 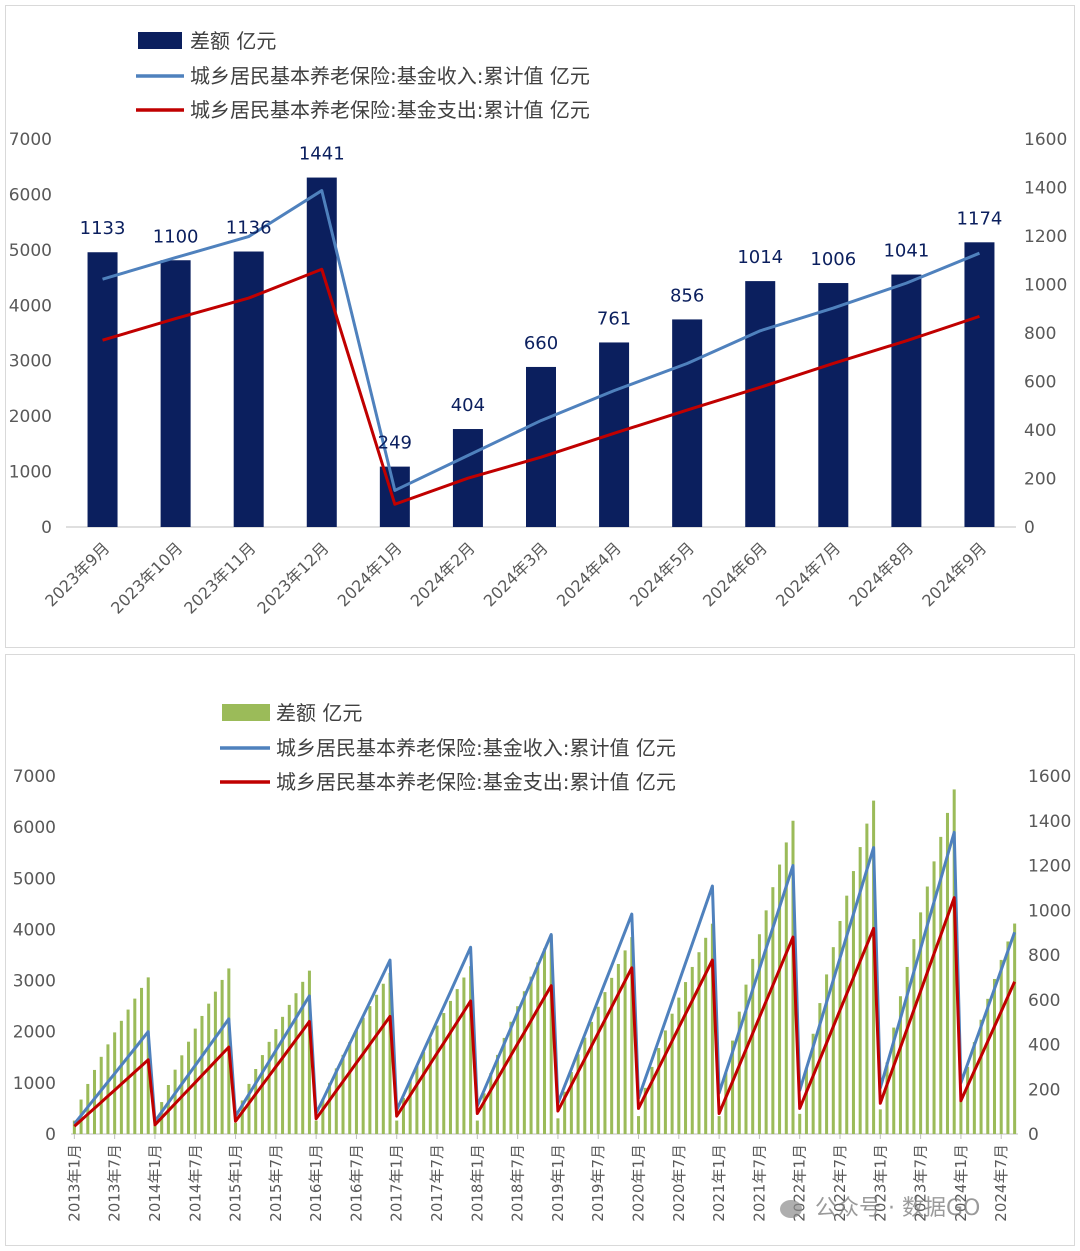 What do you see at coordinates (316, 1183) in the screenshot?
I see `x-tick-label: 2016年1月` at bounding box center [316, 1183].